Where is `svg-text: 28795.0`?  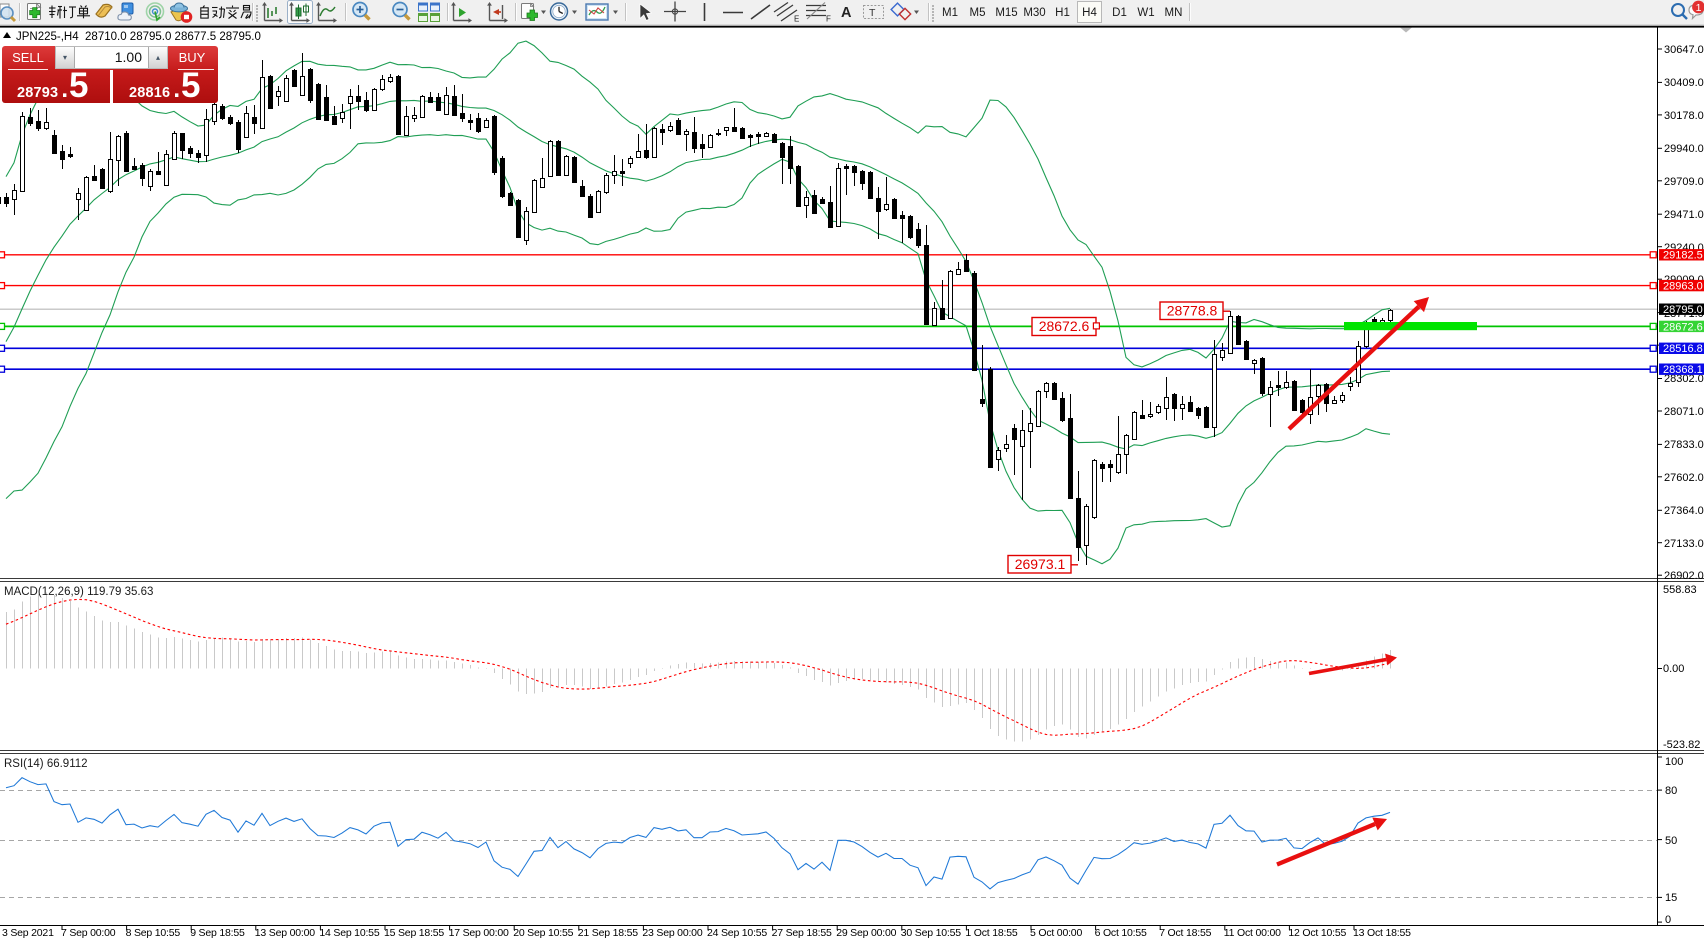 svg-text: 28795.0 is located at coordinates (1683, 310).